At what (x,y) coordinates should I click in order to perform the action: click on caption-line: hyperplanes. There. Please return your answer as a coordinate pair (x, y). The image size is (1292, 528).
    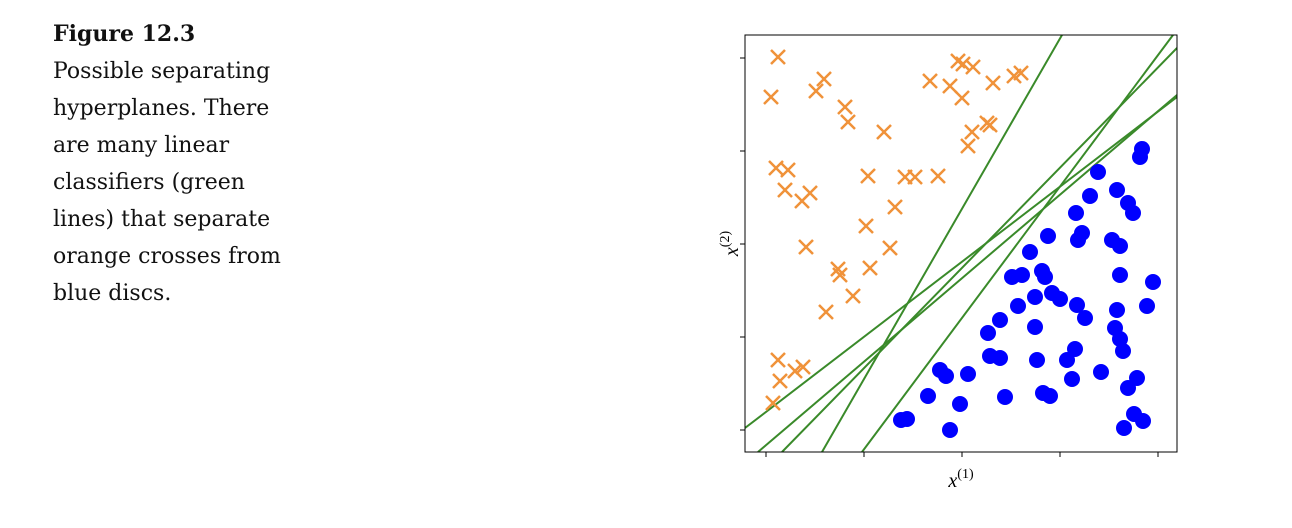
    Looking at the image, I should click on (161, 108).